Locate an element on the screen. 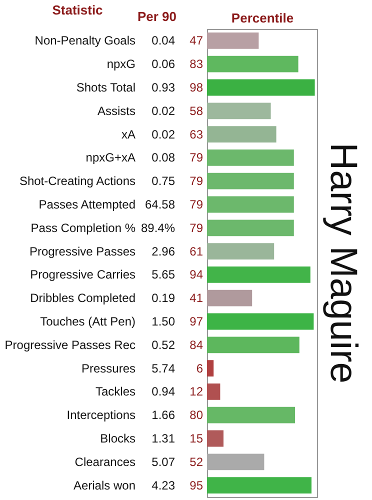  data-label: 58 is located at coordinates (197, 111).